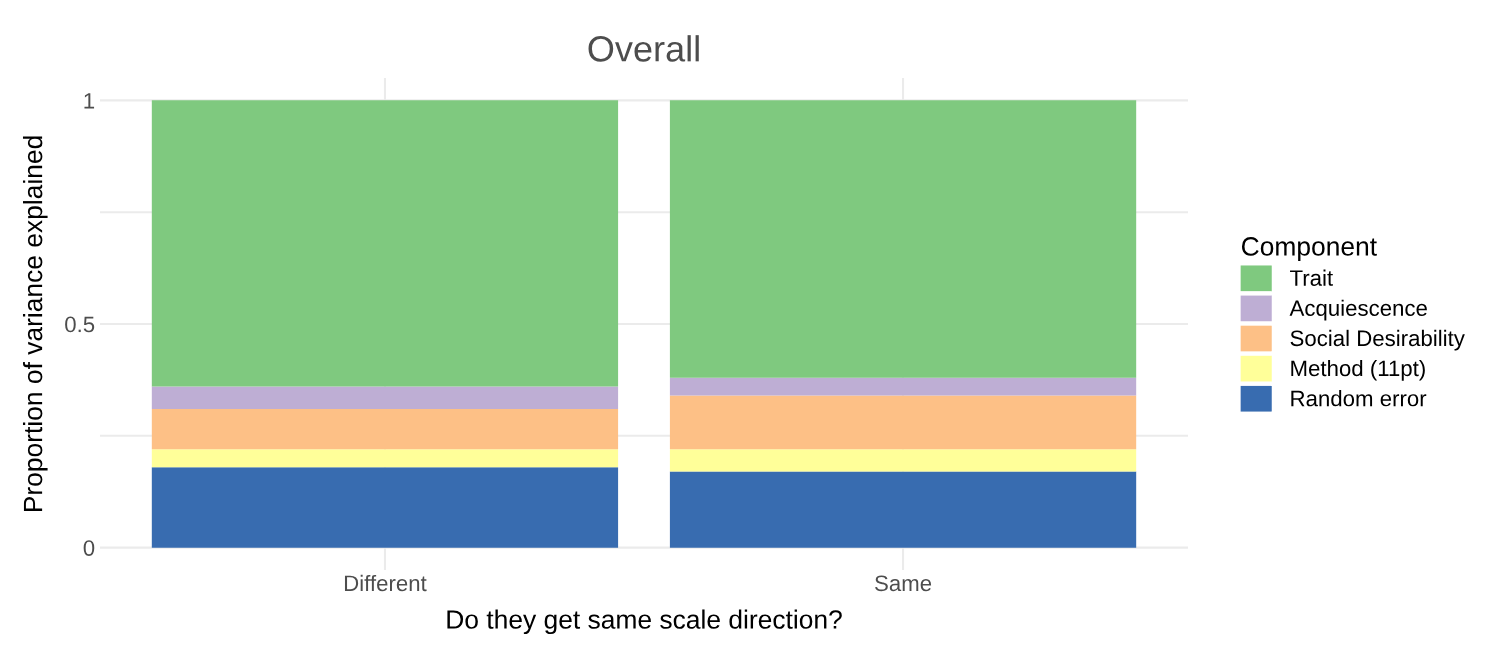 This screenshot has width=1505, height=648. What do you see at coordinates (89, 548) in the screenshot?
I see `y-tick-label: 0` at bounding box center [89, 548].